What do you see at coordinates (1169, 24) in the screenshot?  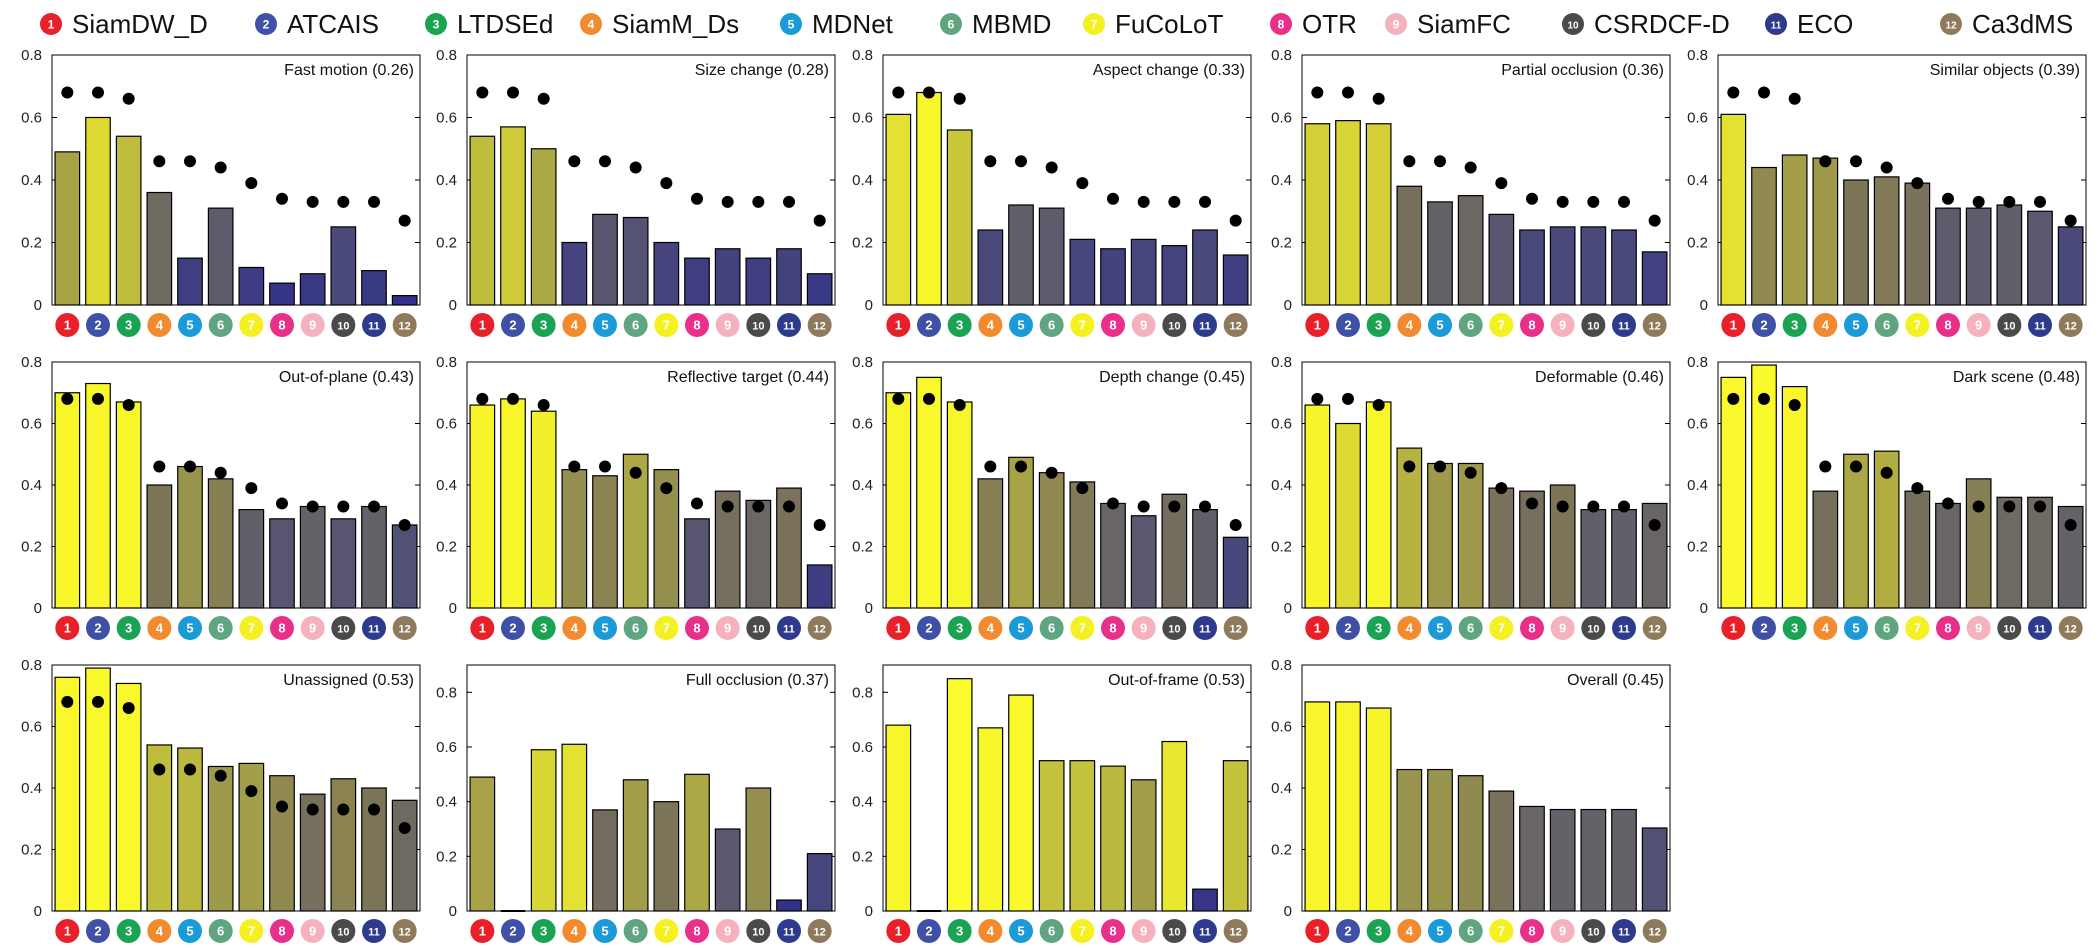 I see `legend-label: FuCoLoT` at bounding box center [1169, 24].